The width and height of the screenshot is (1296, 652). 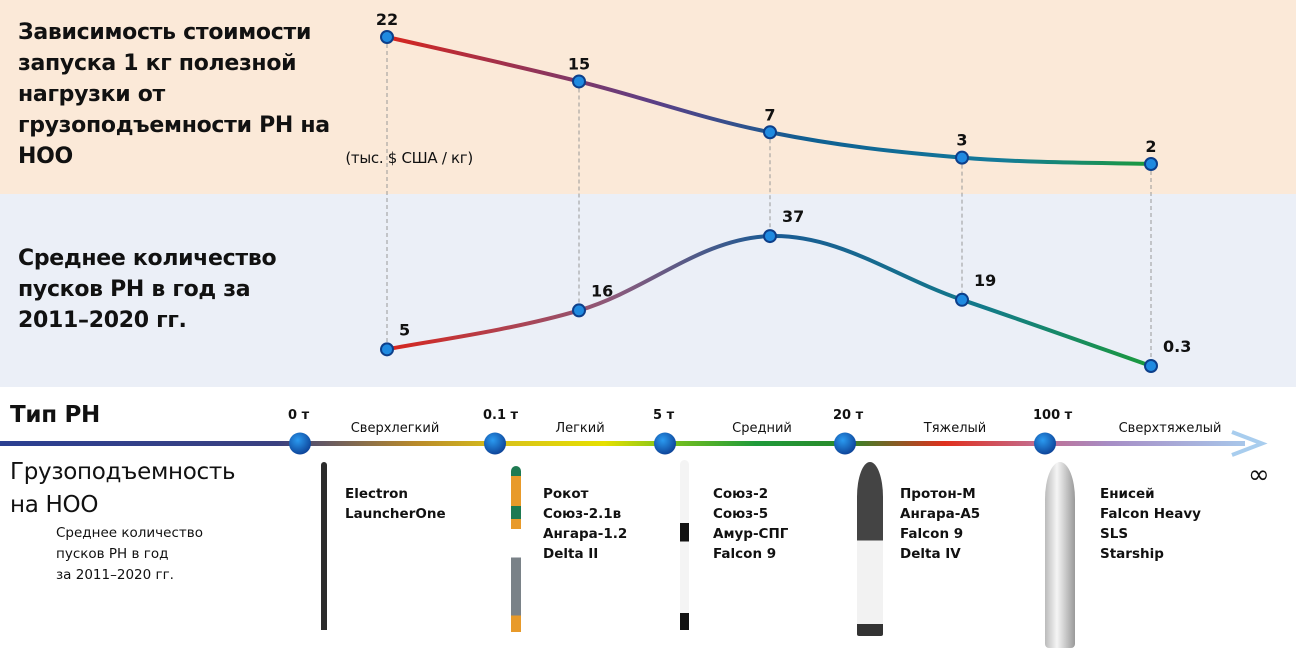 I want to click on type-label: Тип РН, so click(x=55, y=415).